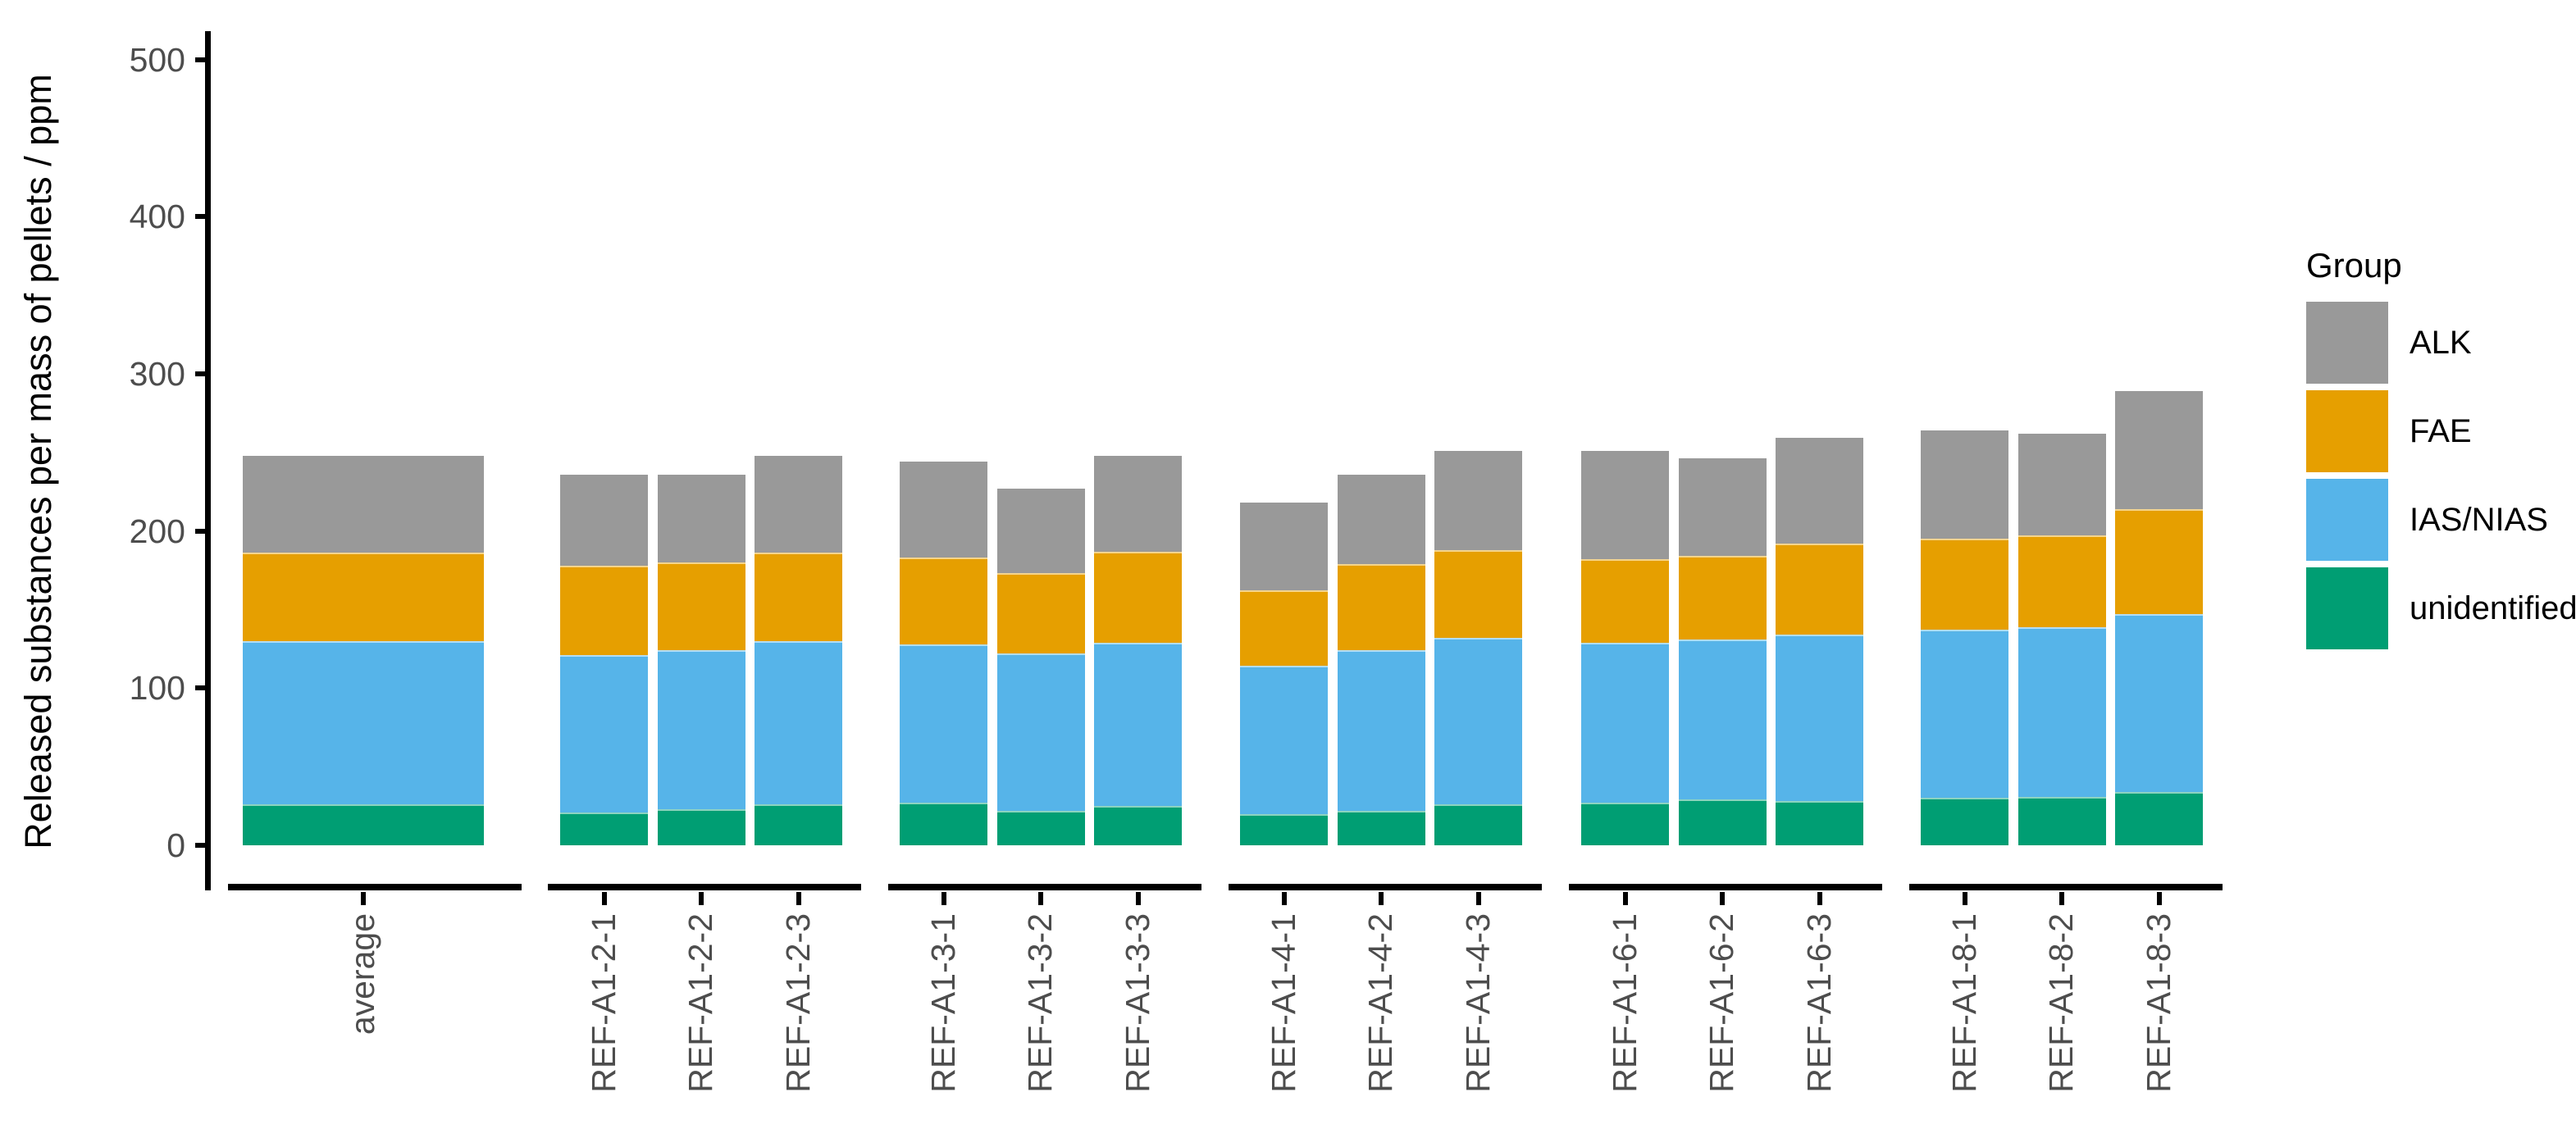 The height and width of the screenshot is (1147, 2576). Describe the element at coordinates (1040, 1003) in the screenshot. I see `x-axis-label: REF-A1-3-2` at that location.